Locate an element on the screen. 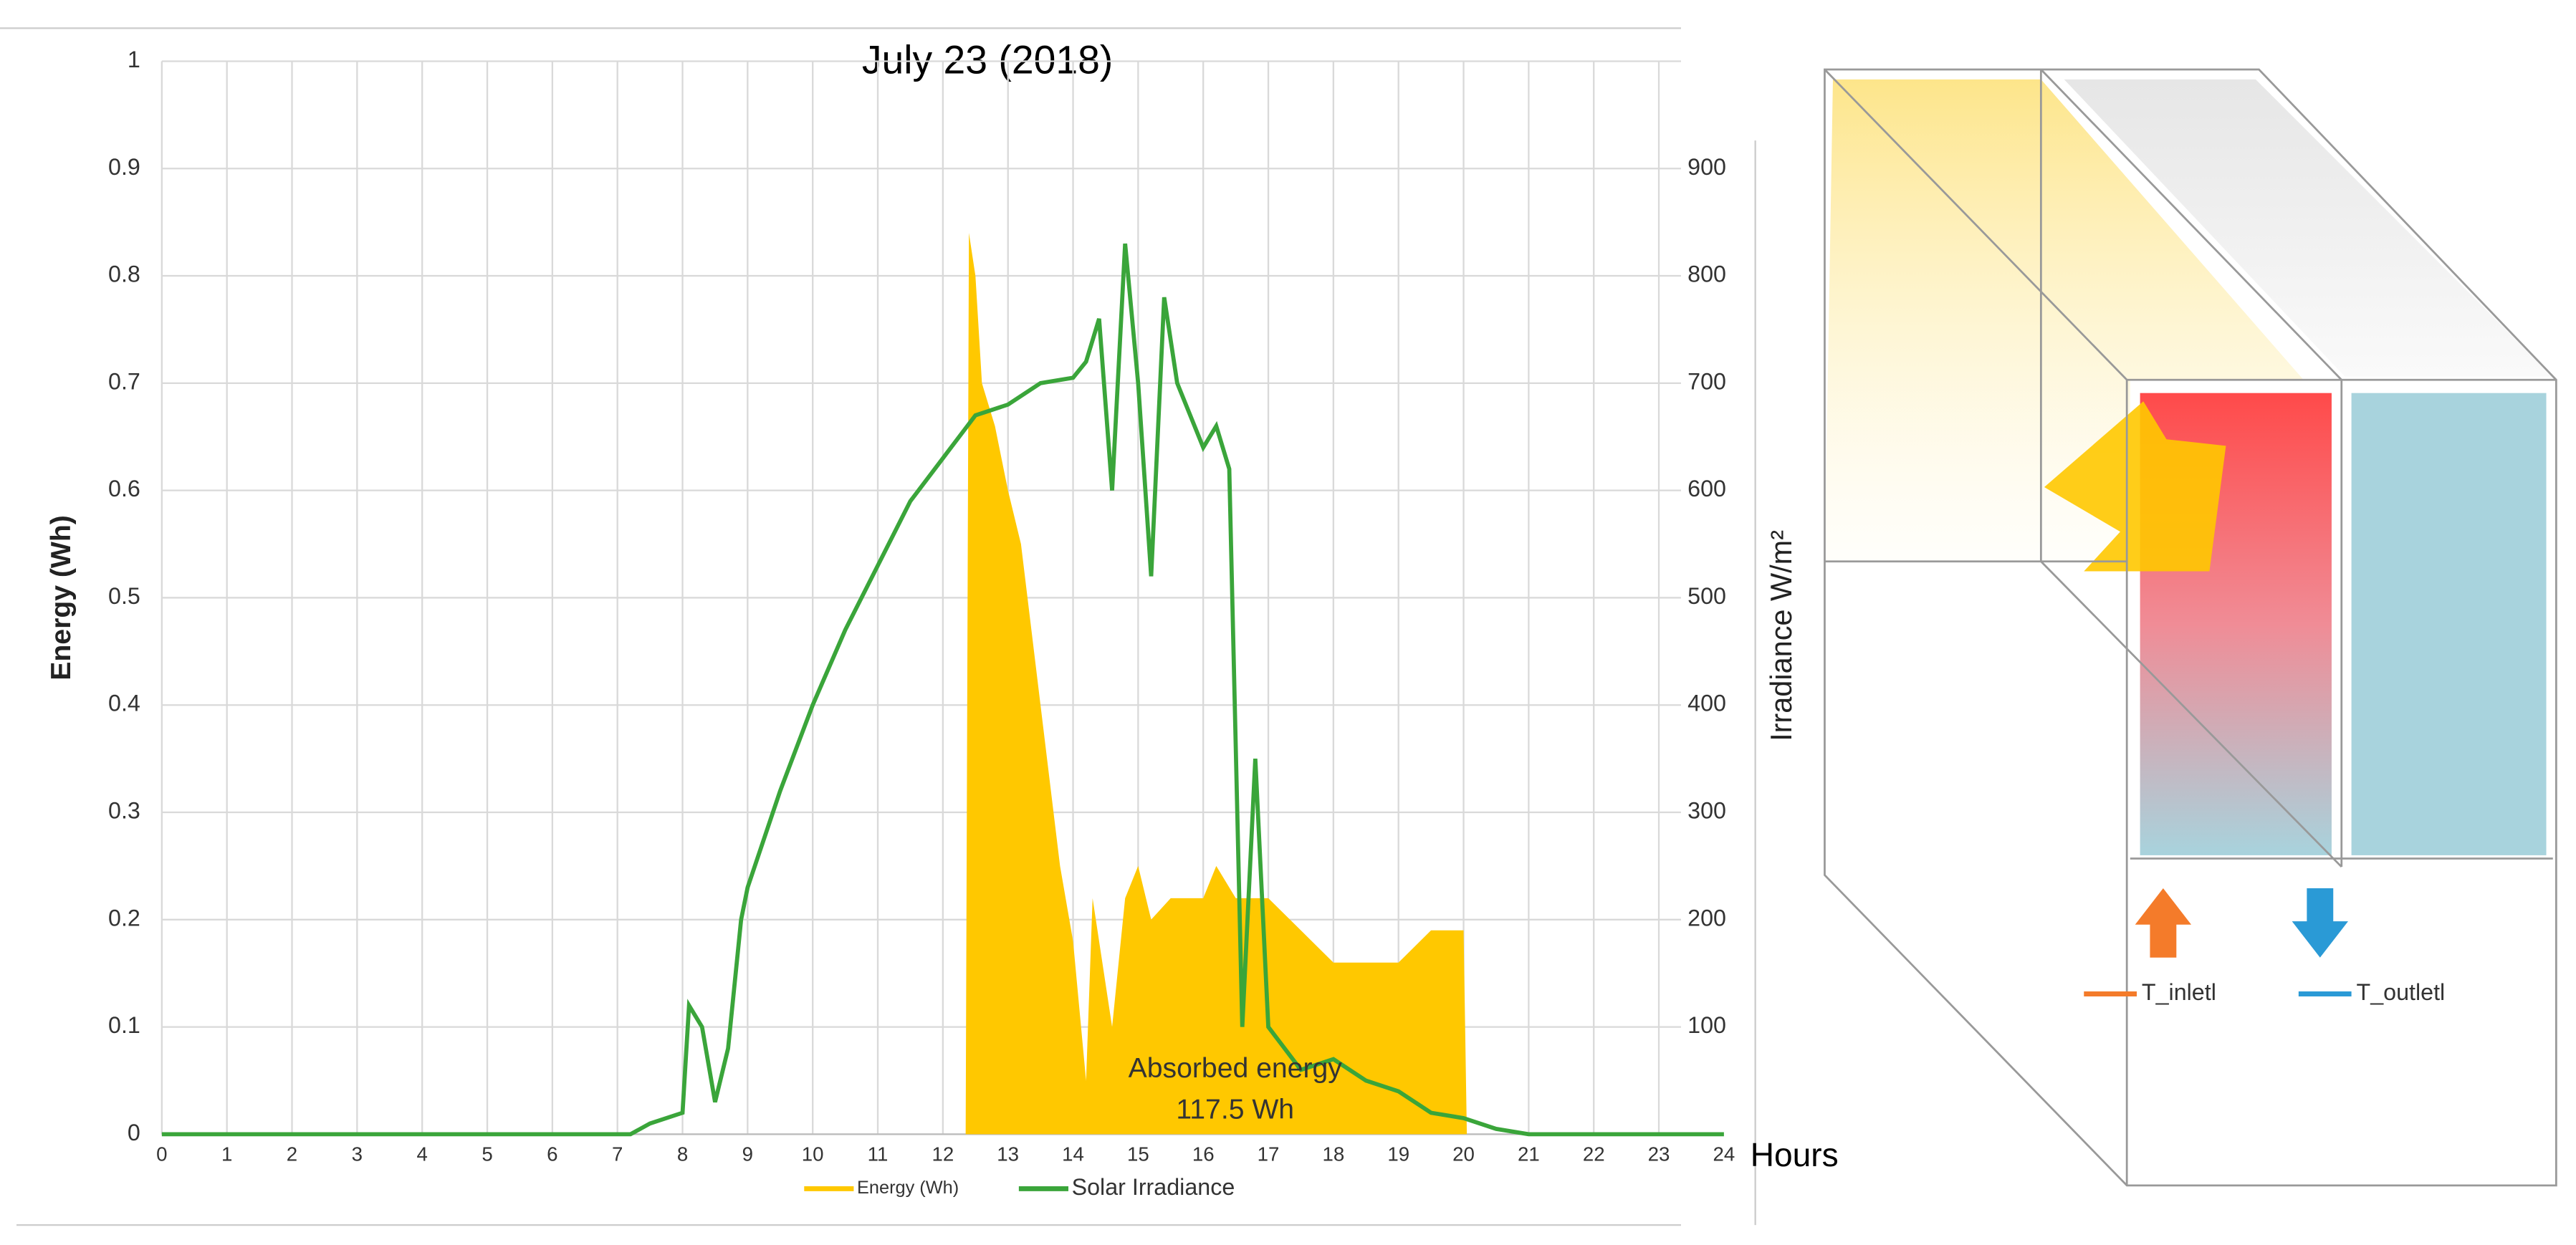 Image resolution: width=2576 pixels, height=1245 pixels. cold-channel is located at coordinates (2449, 624).